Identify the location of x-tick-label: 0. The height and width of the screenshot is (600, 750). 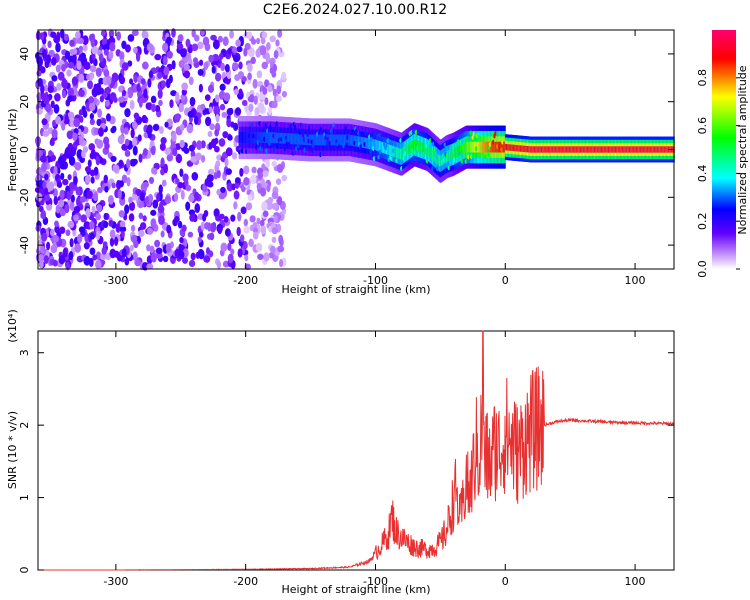
(505, 280).